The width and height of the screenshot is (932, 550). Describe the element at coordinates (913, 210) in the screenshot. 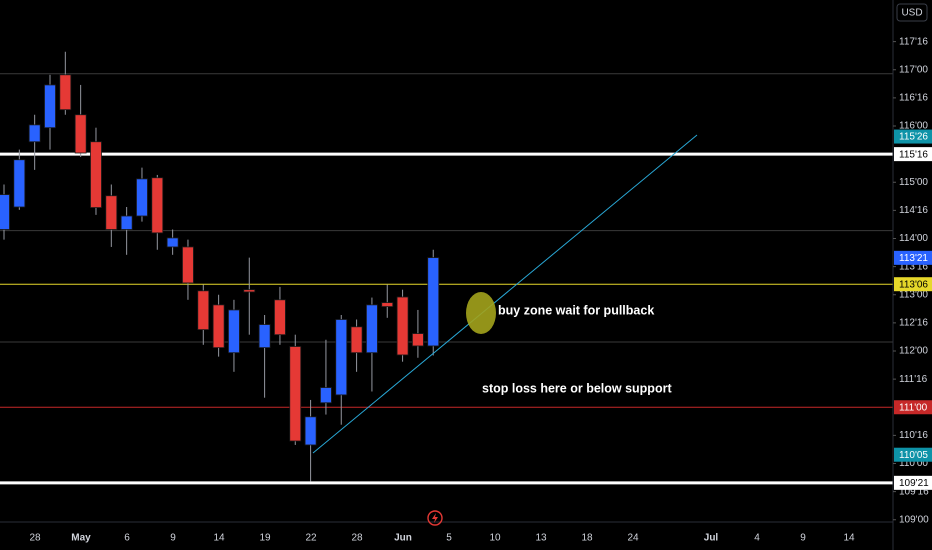

I see `y-tick-label: 114'16` at that location.